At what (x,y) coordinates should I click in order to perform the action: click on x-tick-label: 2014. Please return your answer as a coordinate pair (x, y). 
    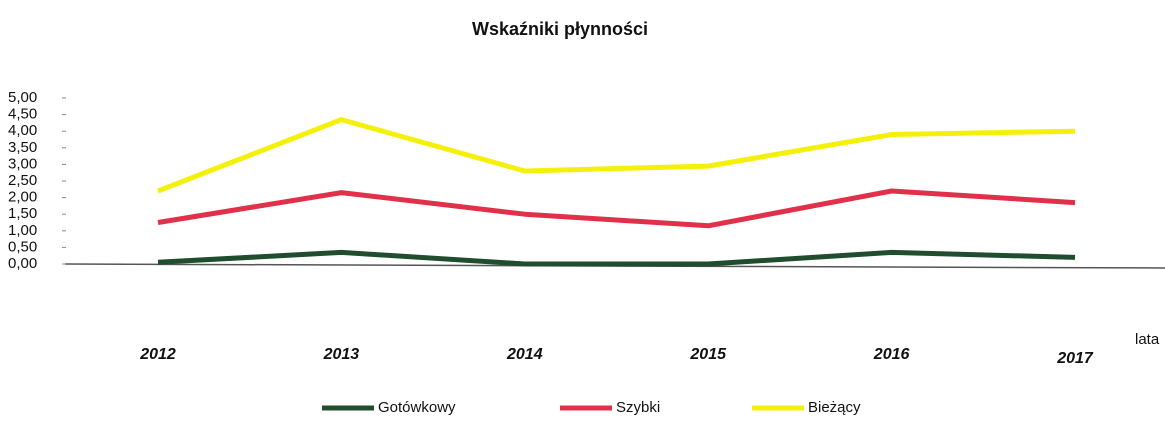
    Looking at the image, I should click on (524, 354).